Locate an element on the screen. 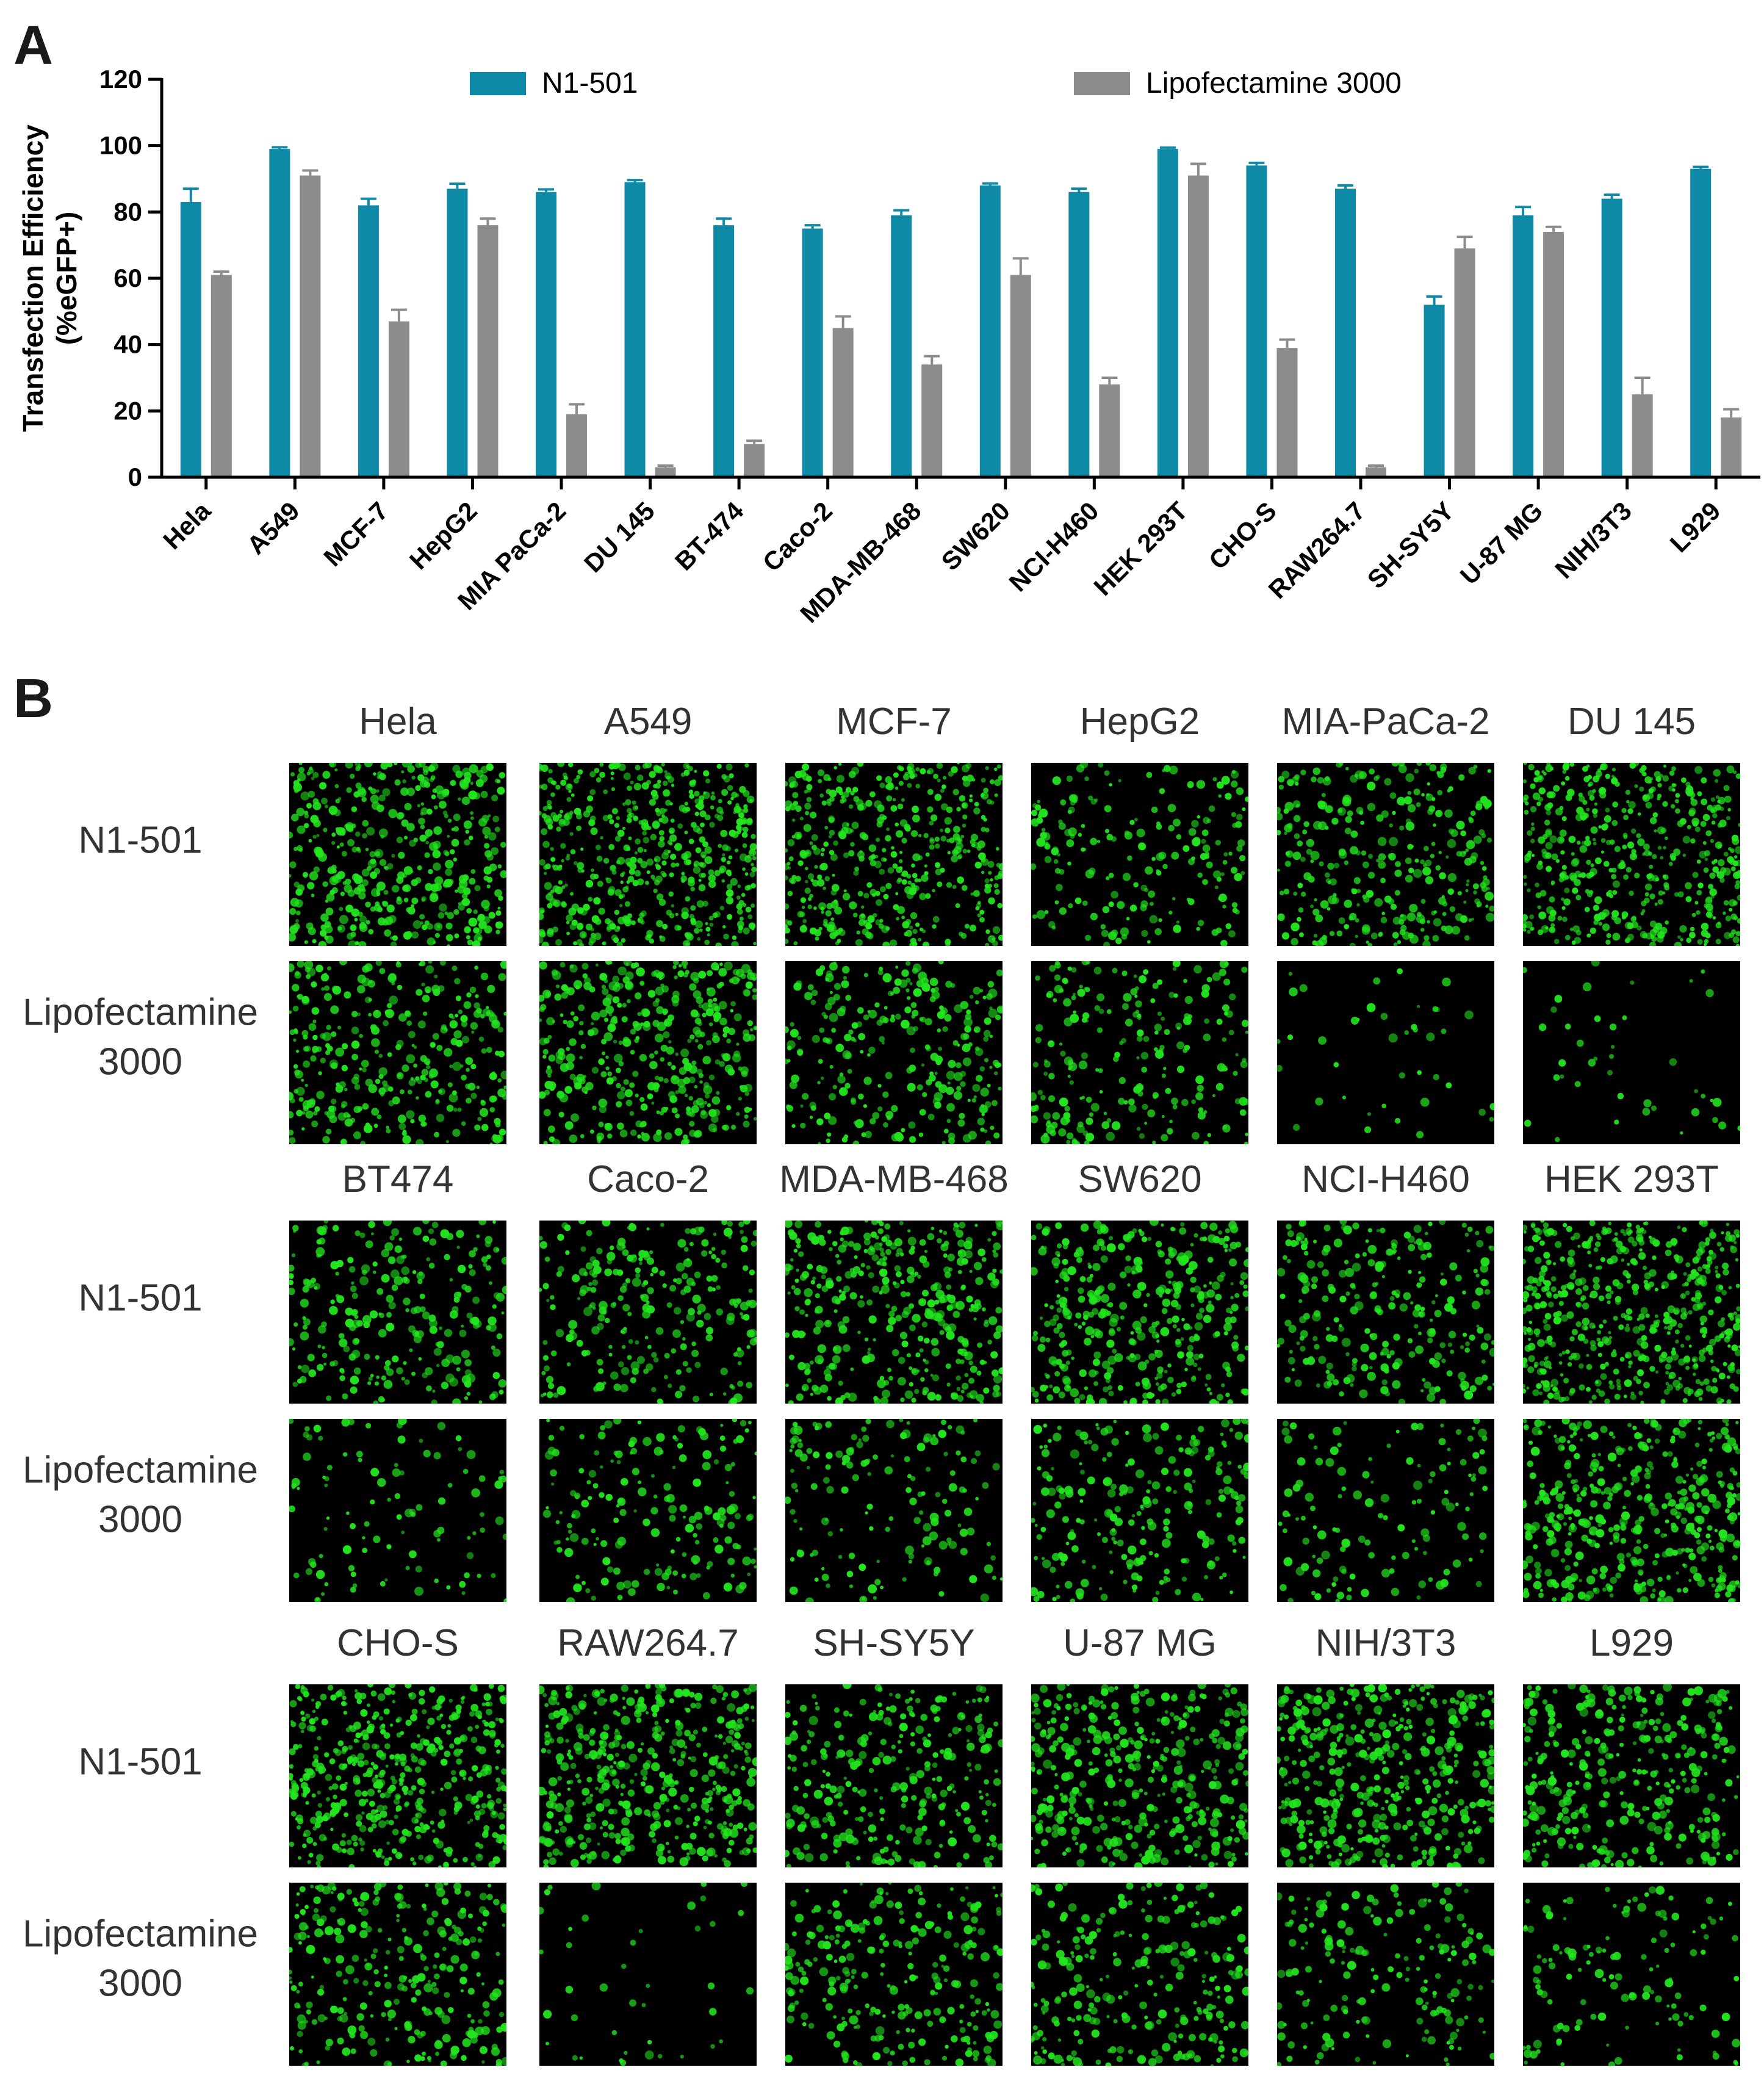  fluorescence-image is located at coordinates (397, 1312).